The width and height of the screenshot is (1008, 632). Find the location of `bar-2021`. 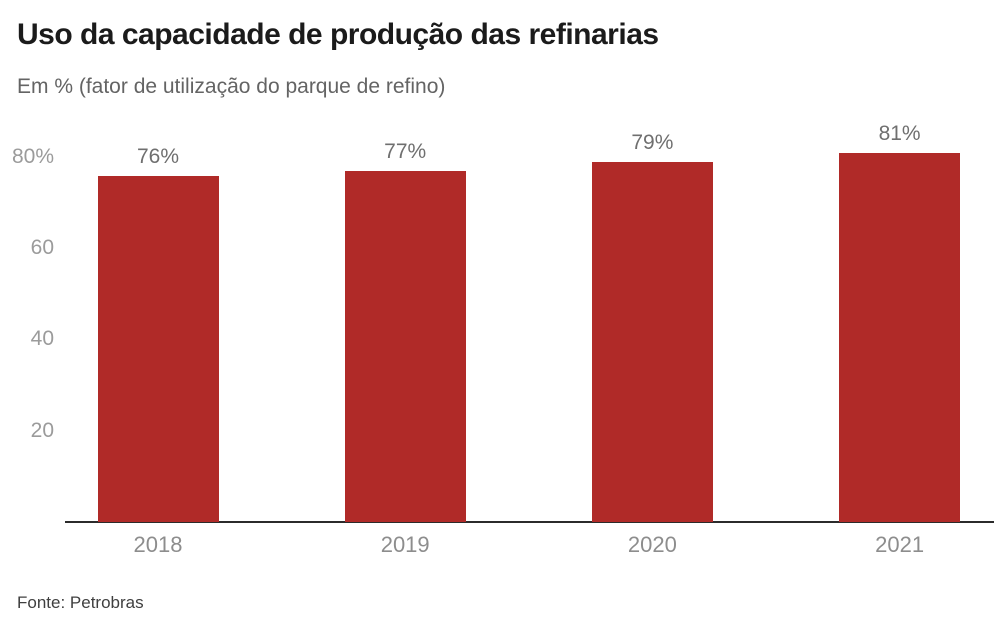

bar-2021 is located at coordinates (900, 337).